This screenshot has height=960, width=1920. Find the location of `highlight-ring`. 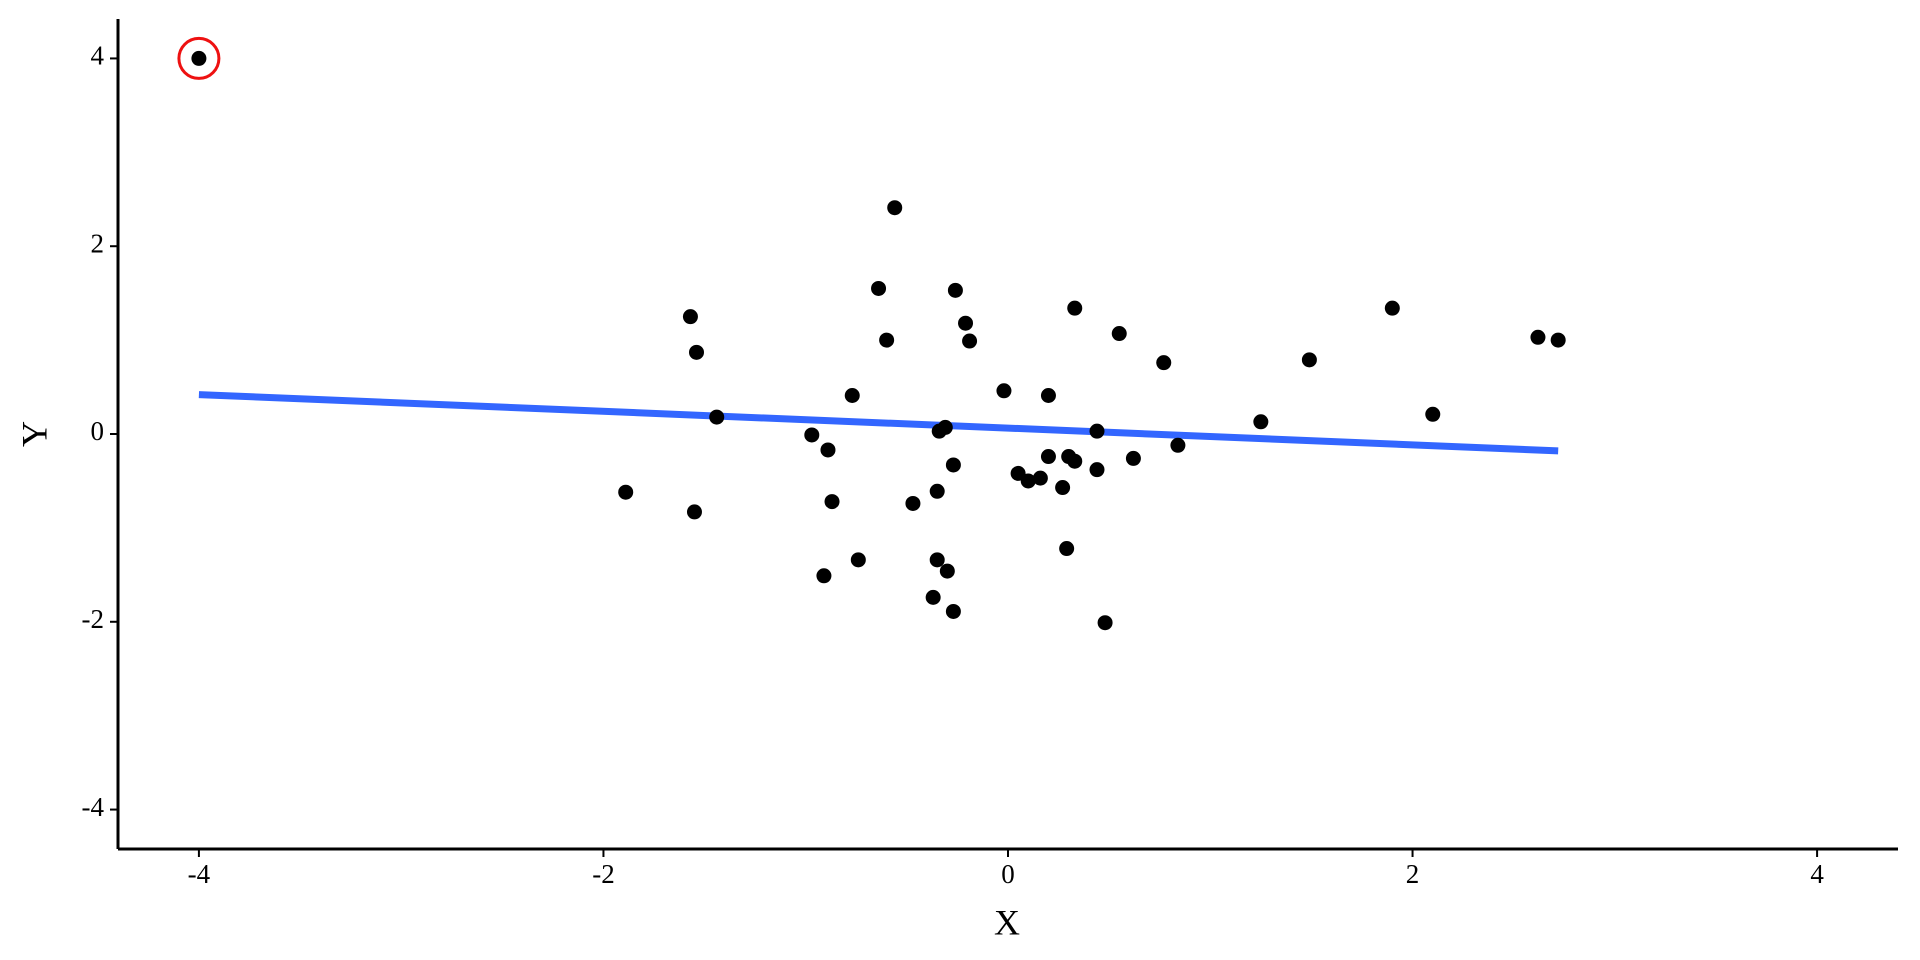

highlight-ring is located at coordinates (199, 58).